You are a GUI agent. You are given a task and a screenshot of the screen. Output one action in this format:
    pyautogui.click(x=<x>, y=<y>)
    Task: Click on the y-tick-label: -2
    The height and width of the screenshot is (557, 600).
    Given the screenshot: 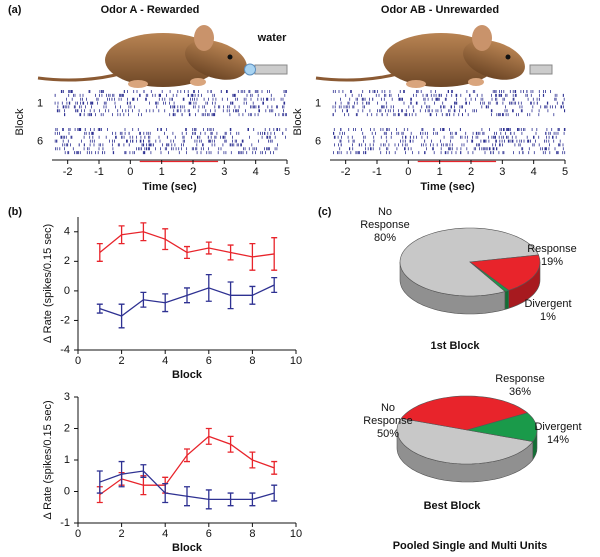 What is the action you would take?
    pyautogui.click(x=65, y=320)
    